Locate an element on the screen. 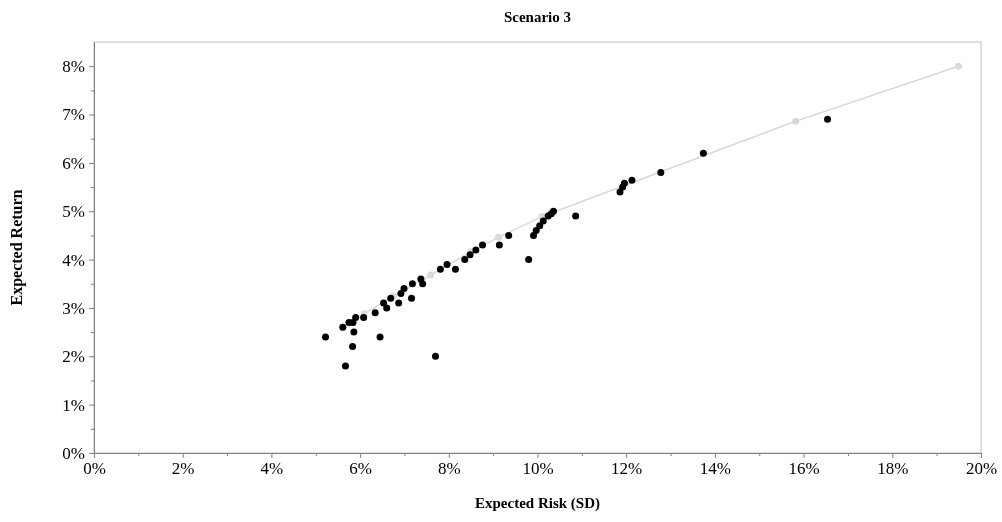 This screenshot has height=522, width=1002. x-tick-label: 18% is located at coordinates (893, 469).